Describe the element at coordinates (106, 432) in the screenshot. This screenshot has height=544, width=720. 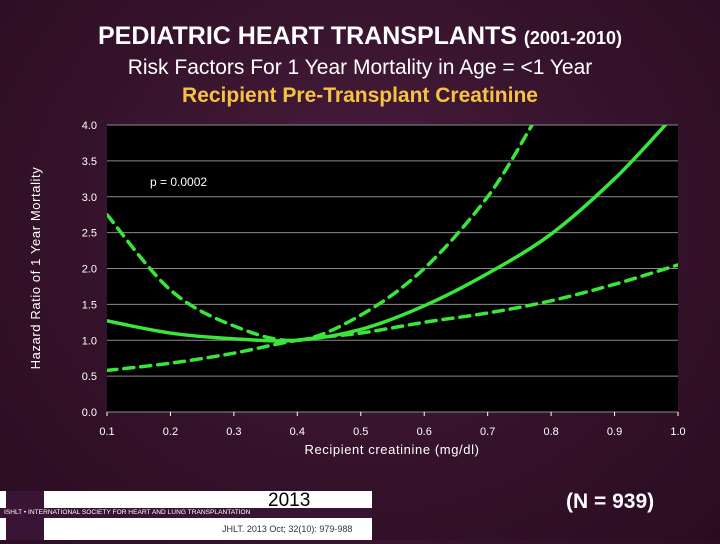
I see `x-tick-label: 0.1` at that location.